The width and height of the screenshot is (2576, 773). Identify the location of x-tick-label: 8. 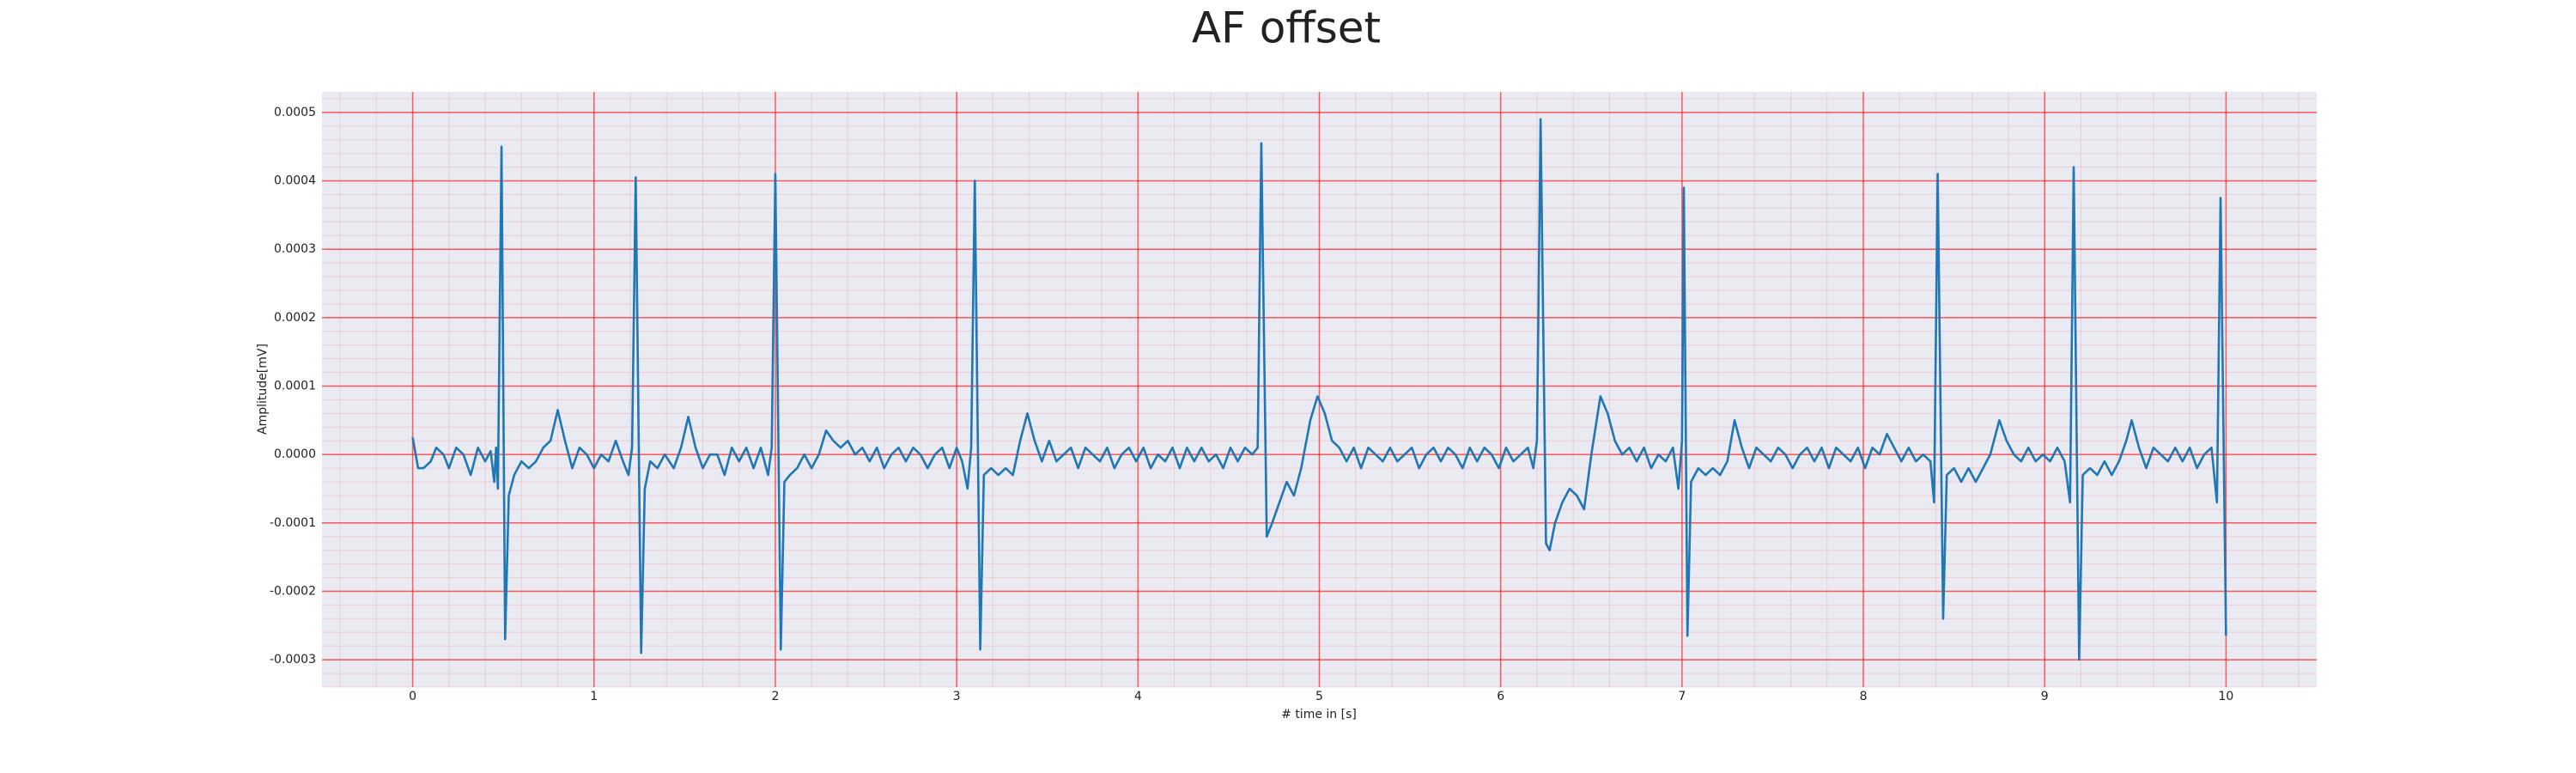
(1864, 696).